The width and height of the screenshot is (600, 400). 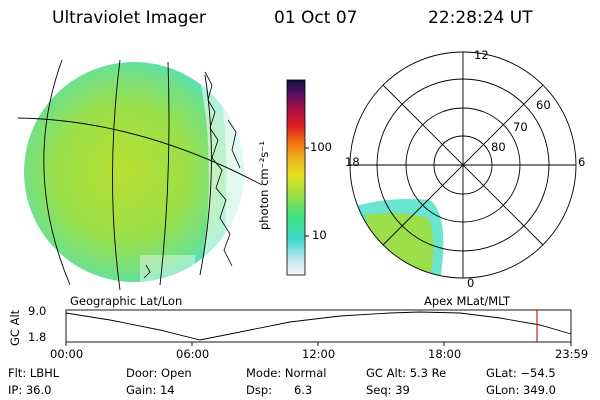 What do you see at coordinates (37, 337) in the screenshot?
I see `altitude-ytick-low: 1.8` at bounding box center [37, 337].